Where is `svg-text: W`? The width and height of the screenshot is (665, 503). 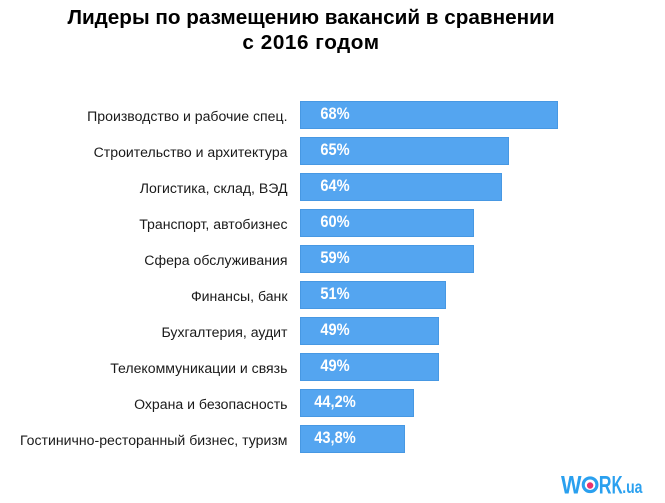
svg-text: W is located at coordinates (571, 485).